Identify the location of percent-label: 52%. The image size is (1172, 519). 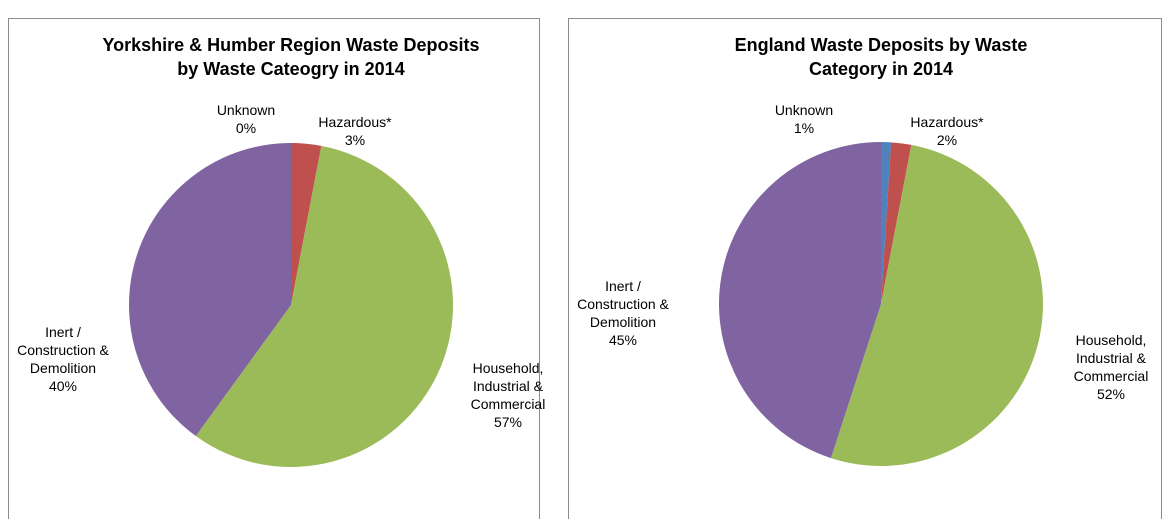
(1111, 394).